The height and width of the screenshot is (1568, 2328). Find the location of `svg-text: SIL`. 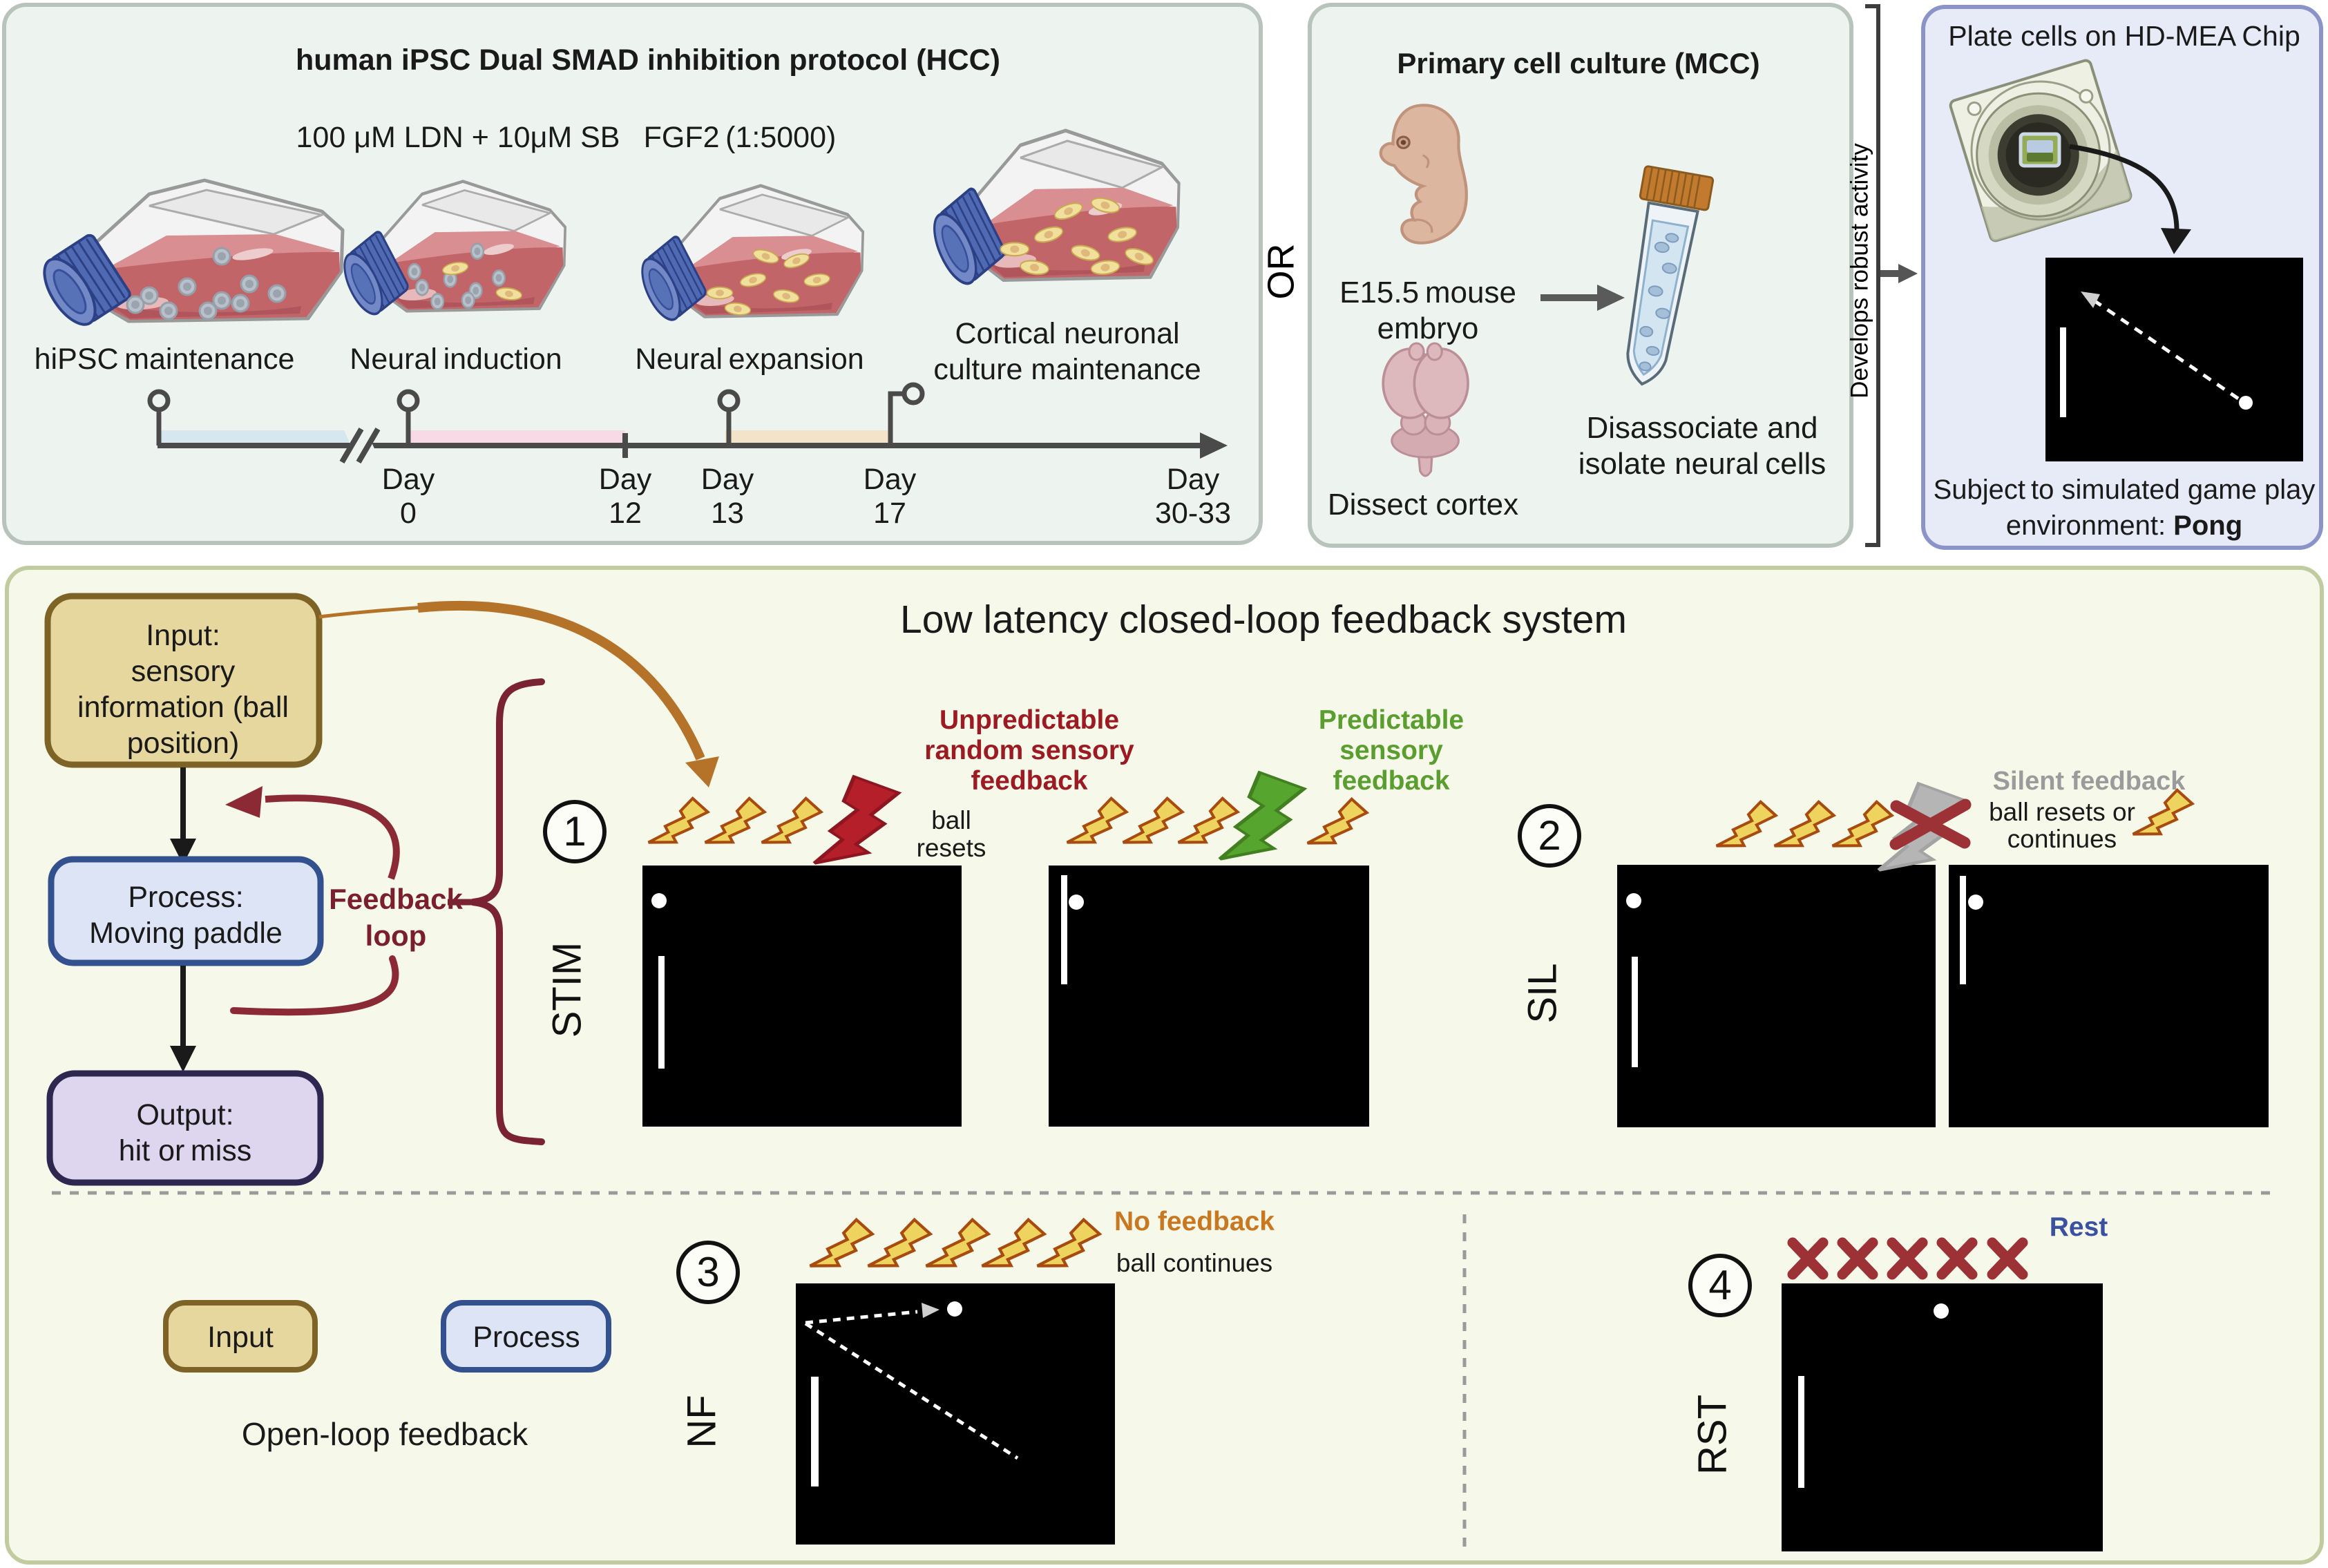

svg-text: SIL is located at coordinates (1542, 993).